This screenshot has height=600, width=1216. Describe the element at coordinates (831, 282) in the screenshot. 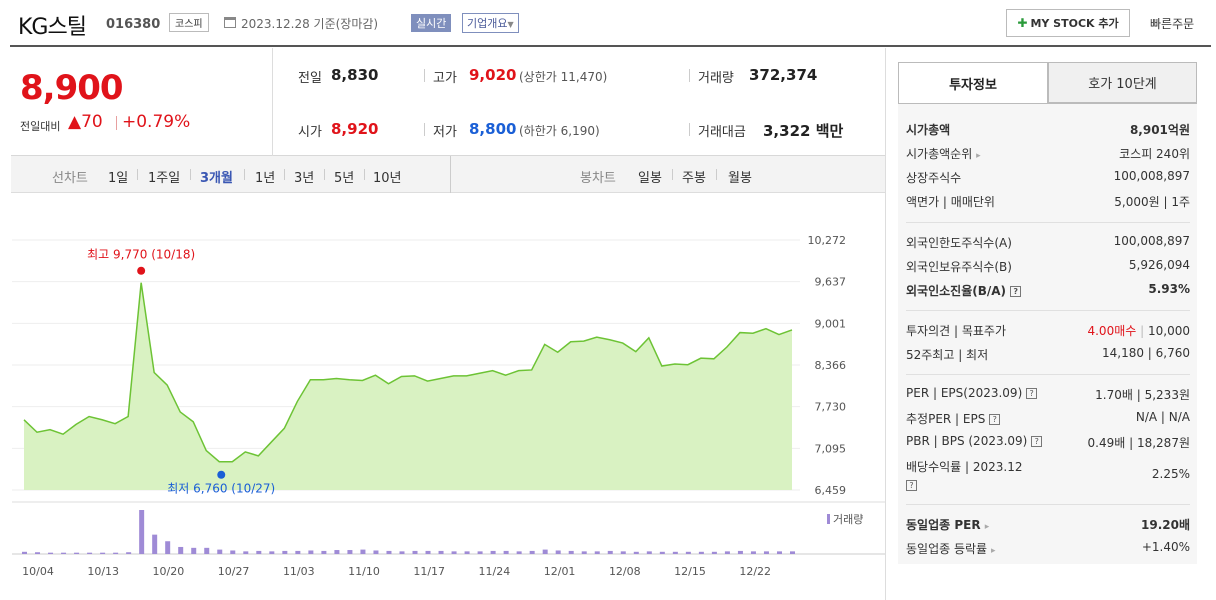

I see `y-tick-label: 9,637` at that location.